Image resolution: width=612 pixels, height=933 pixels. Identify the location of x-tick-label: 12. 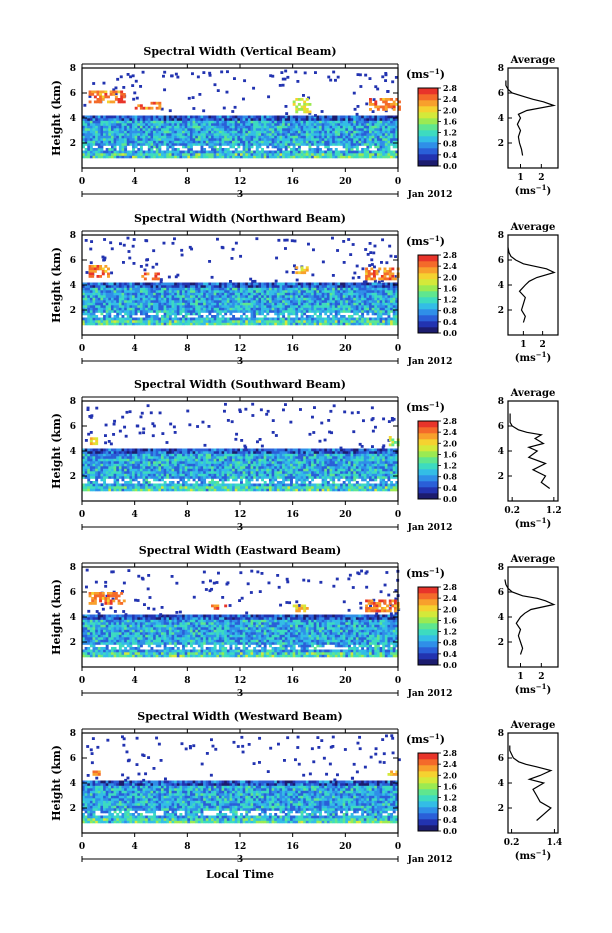
(240, 349).